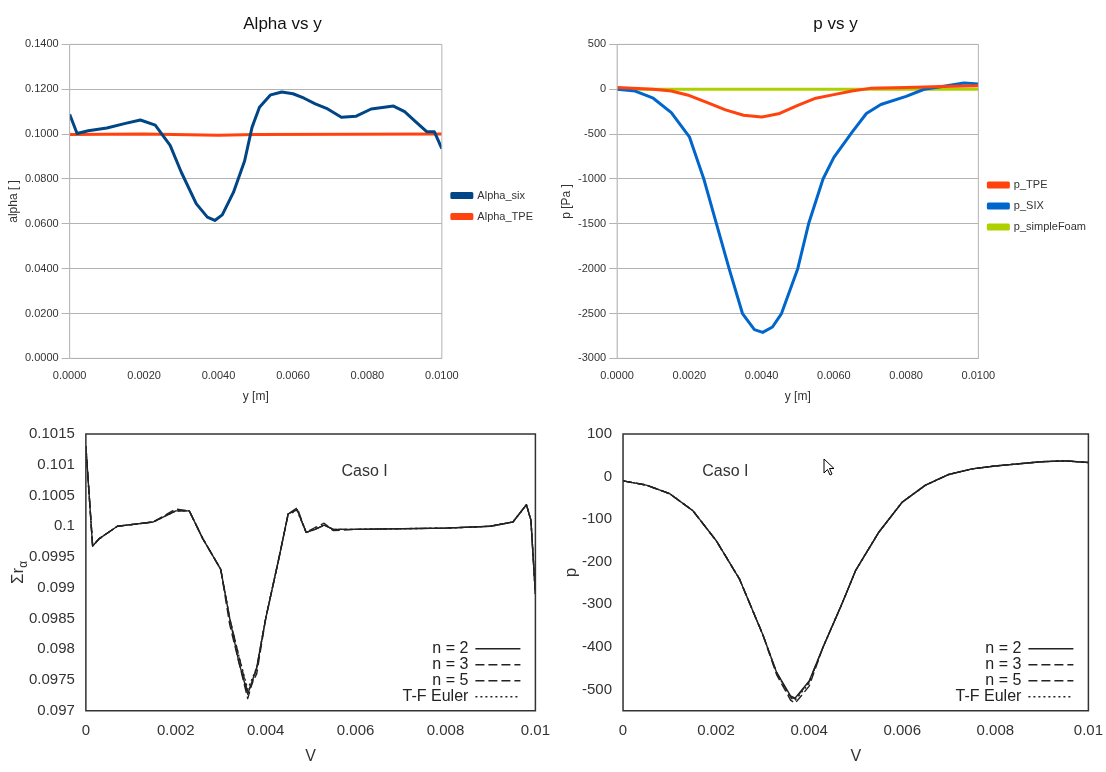  I want to click on y-axis-title: p, so click(570, 572).